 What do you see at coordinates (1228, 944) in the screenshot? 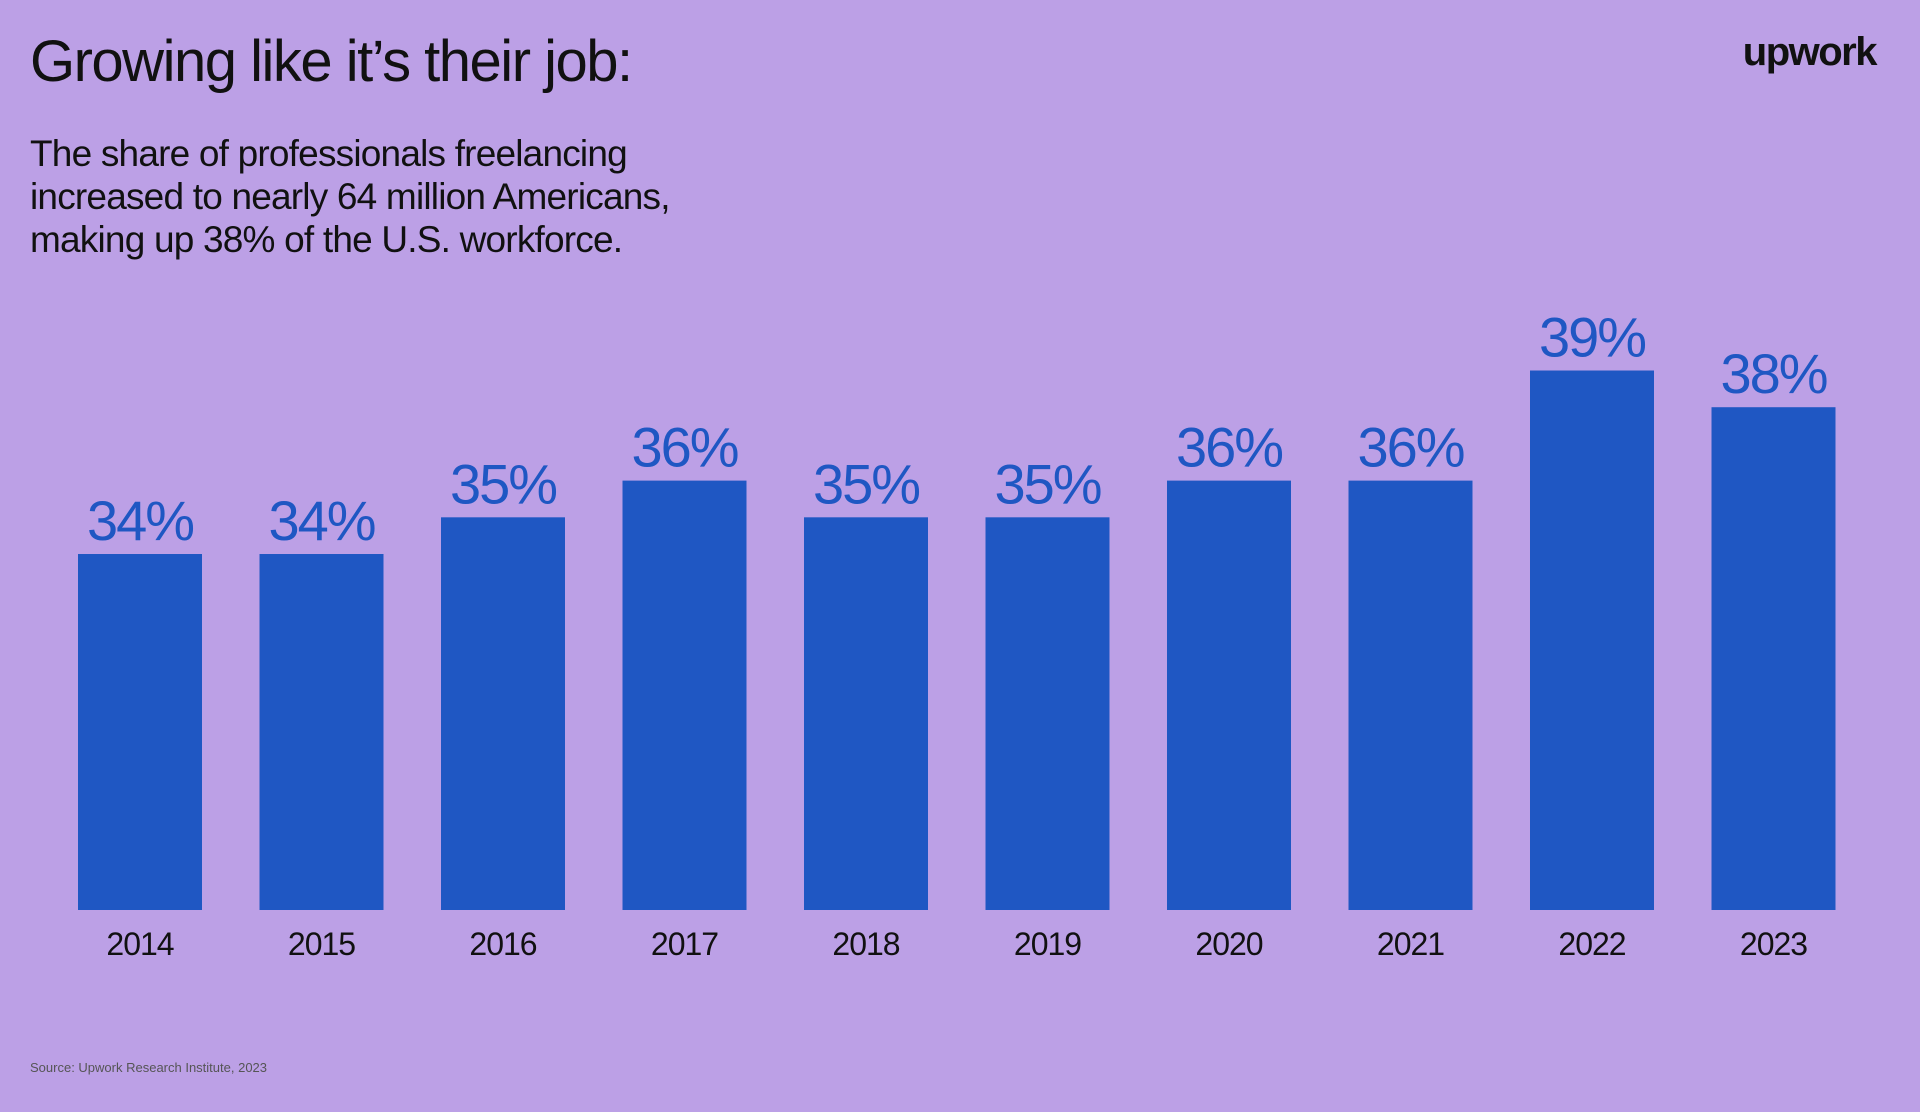
I see `x-tick-label: 2020` at bounding box center [1228, 944].